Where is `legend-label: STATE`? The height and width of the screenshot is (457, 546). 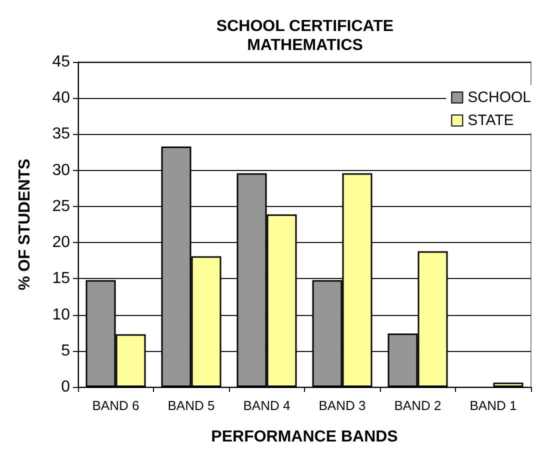 legend-label: STATE is located at coordinates (491, 120).